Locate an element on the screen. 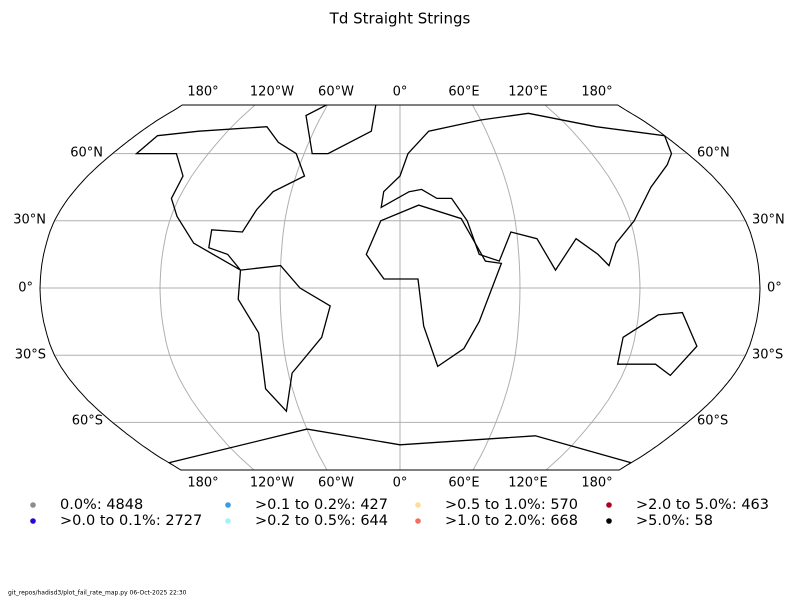 This screenshot has width=800, height=600. legend-label: >5.0%: 58 is located at coordinates (674, 521).